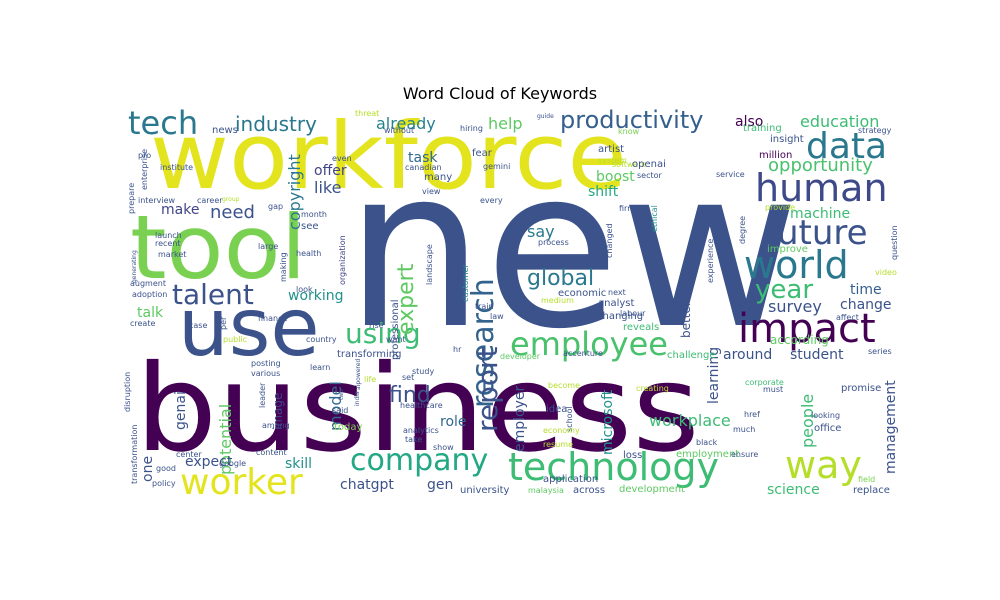  Describe the element at coordinates (413, 439) in the screenshot. I see `word-take: take` at that location.